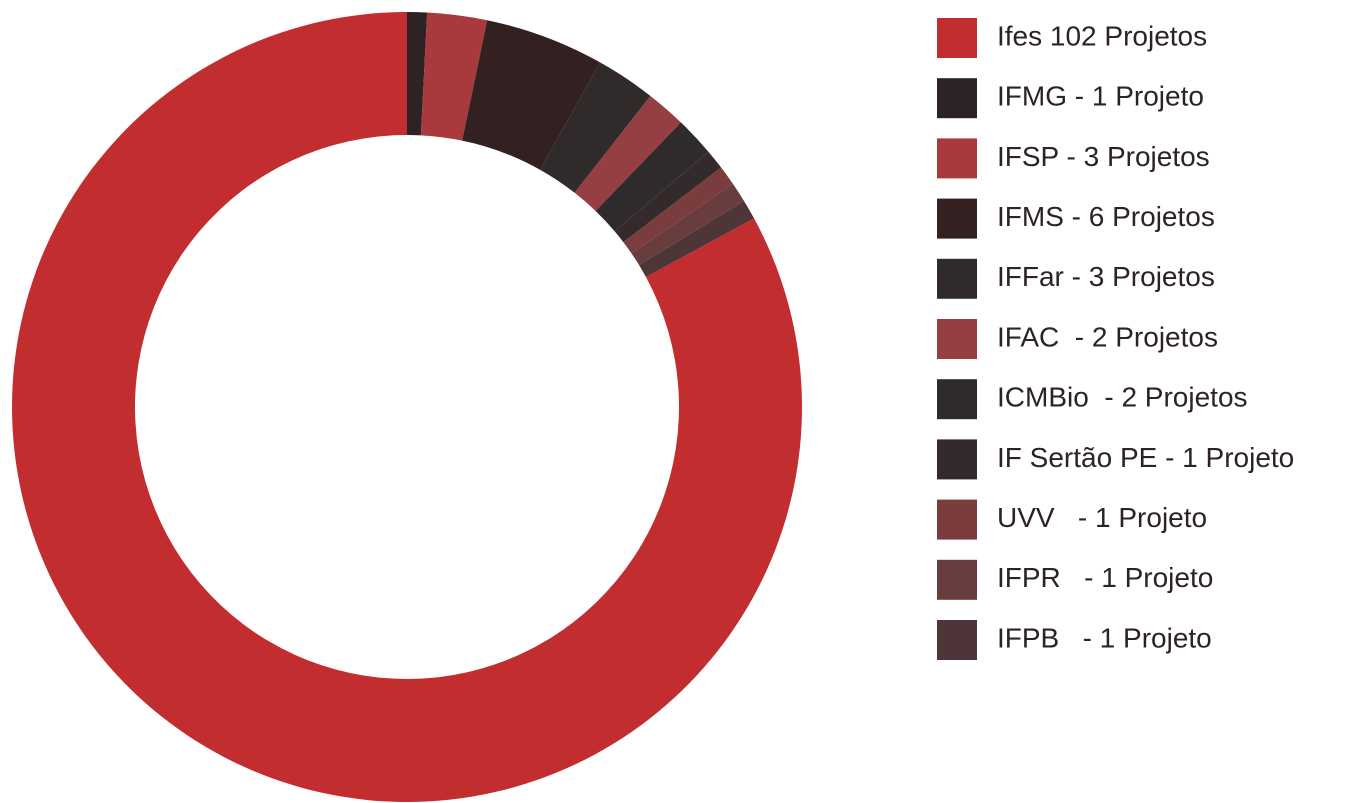 The image size is (1356, 803). What do you see at coordinates (1105, 577) in the screenshot?
I see `legend-label: IFPR - 1 Projeto` at bounding box center [1105, 577].